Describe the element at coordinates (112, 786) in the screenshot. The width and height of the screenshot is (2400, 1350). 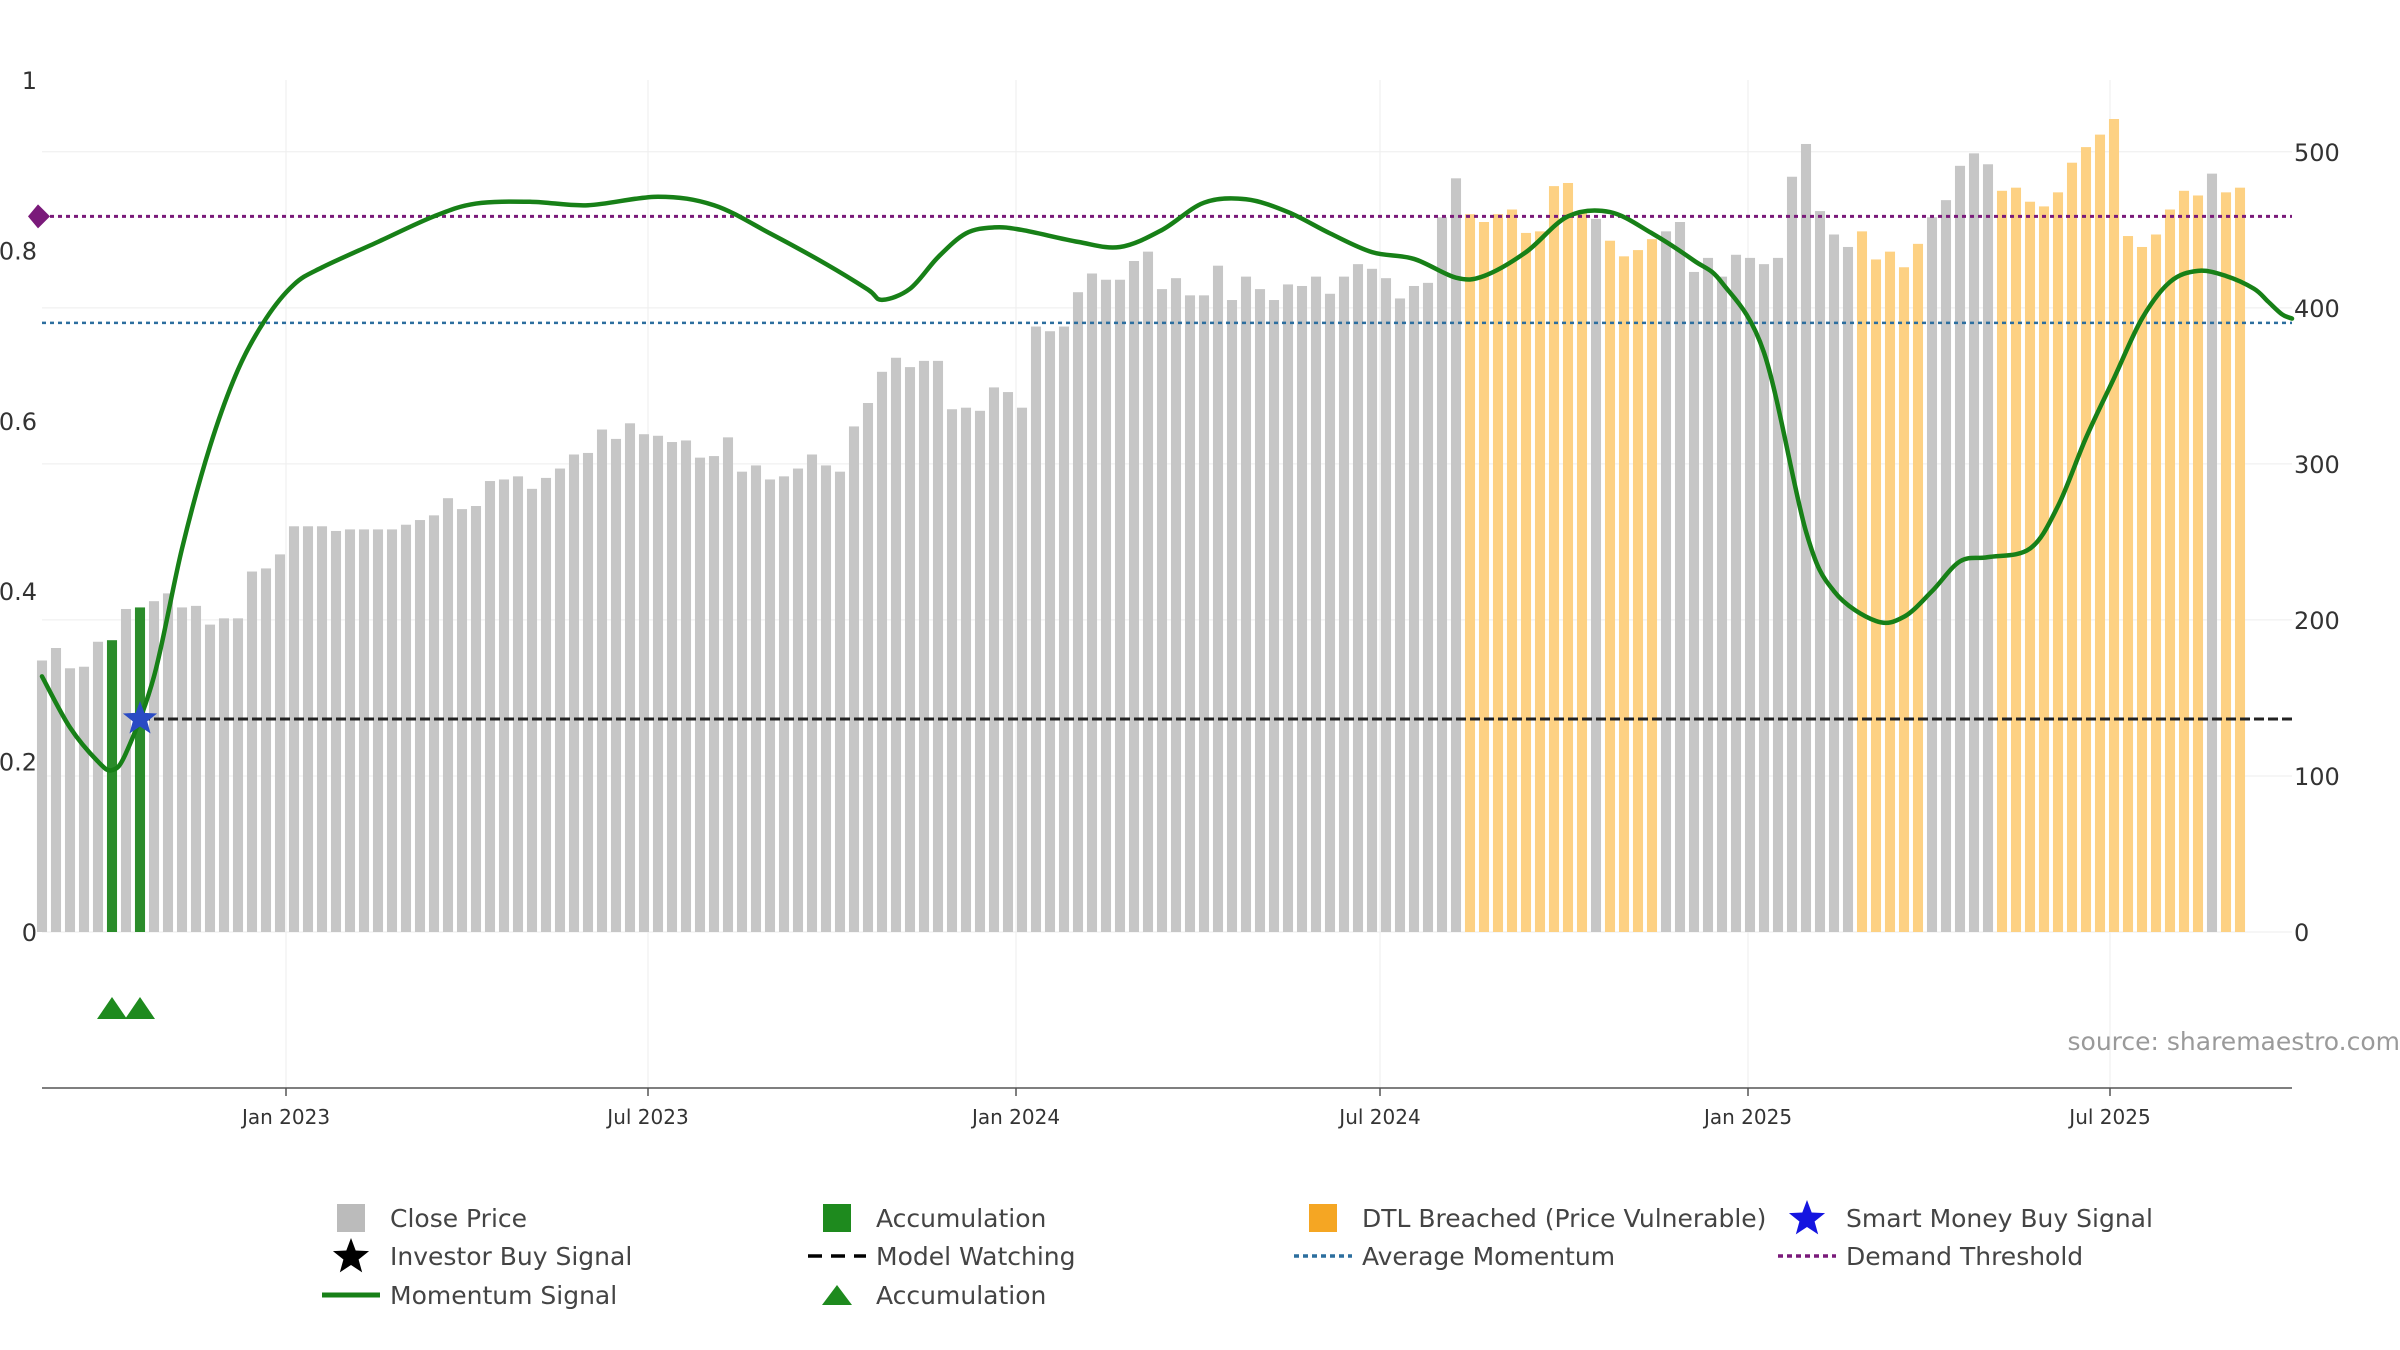
I see `accumulation-bar` at that location.